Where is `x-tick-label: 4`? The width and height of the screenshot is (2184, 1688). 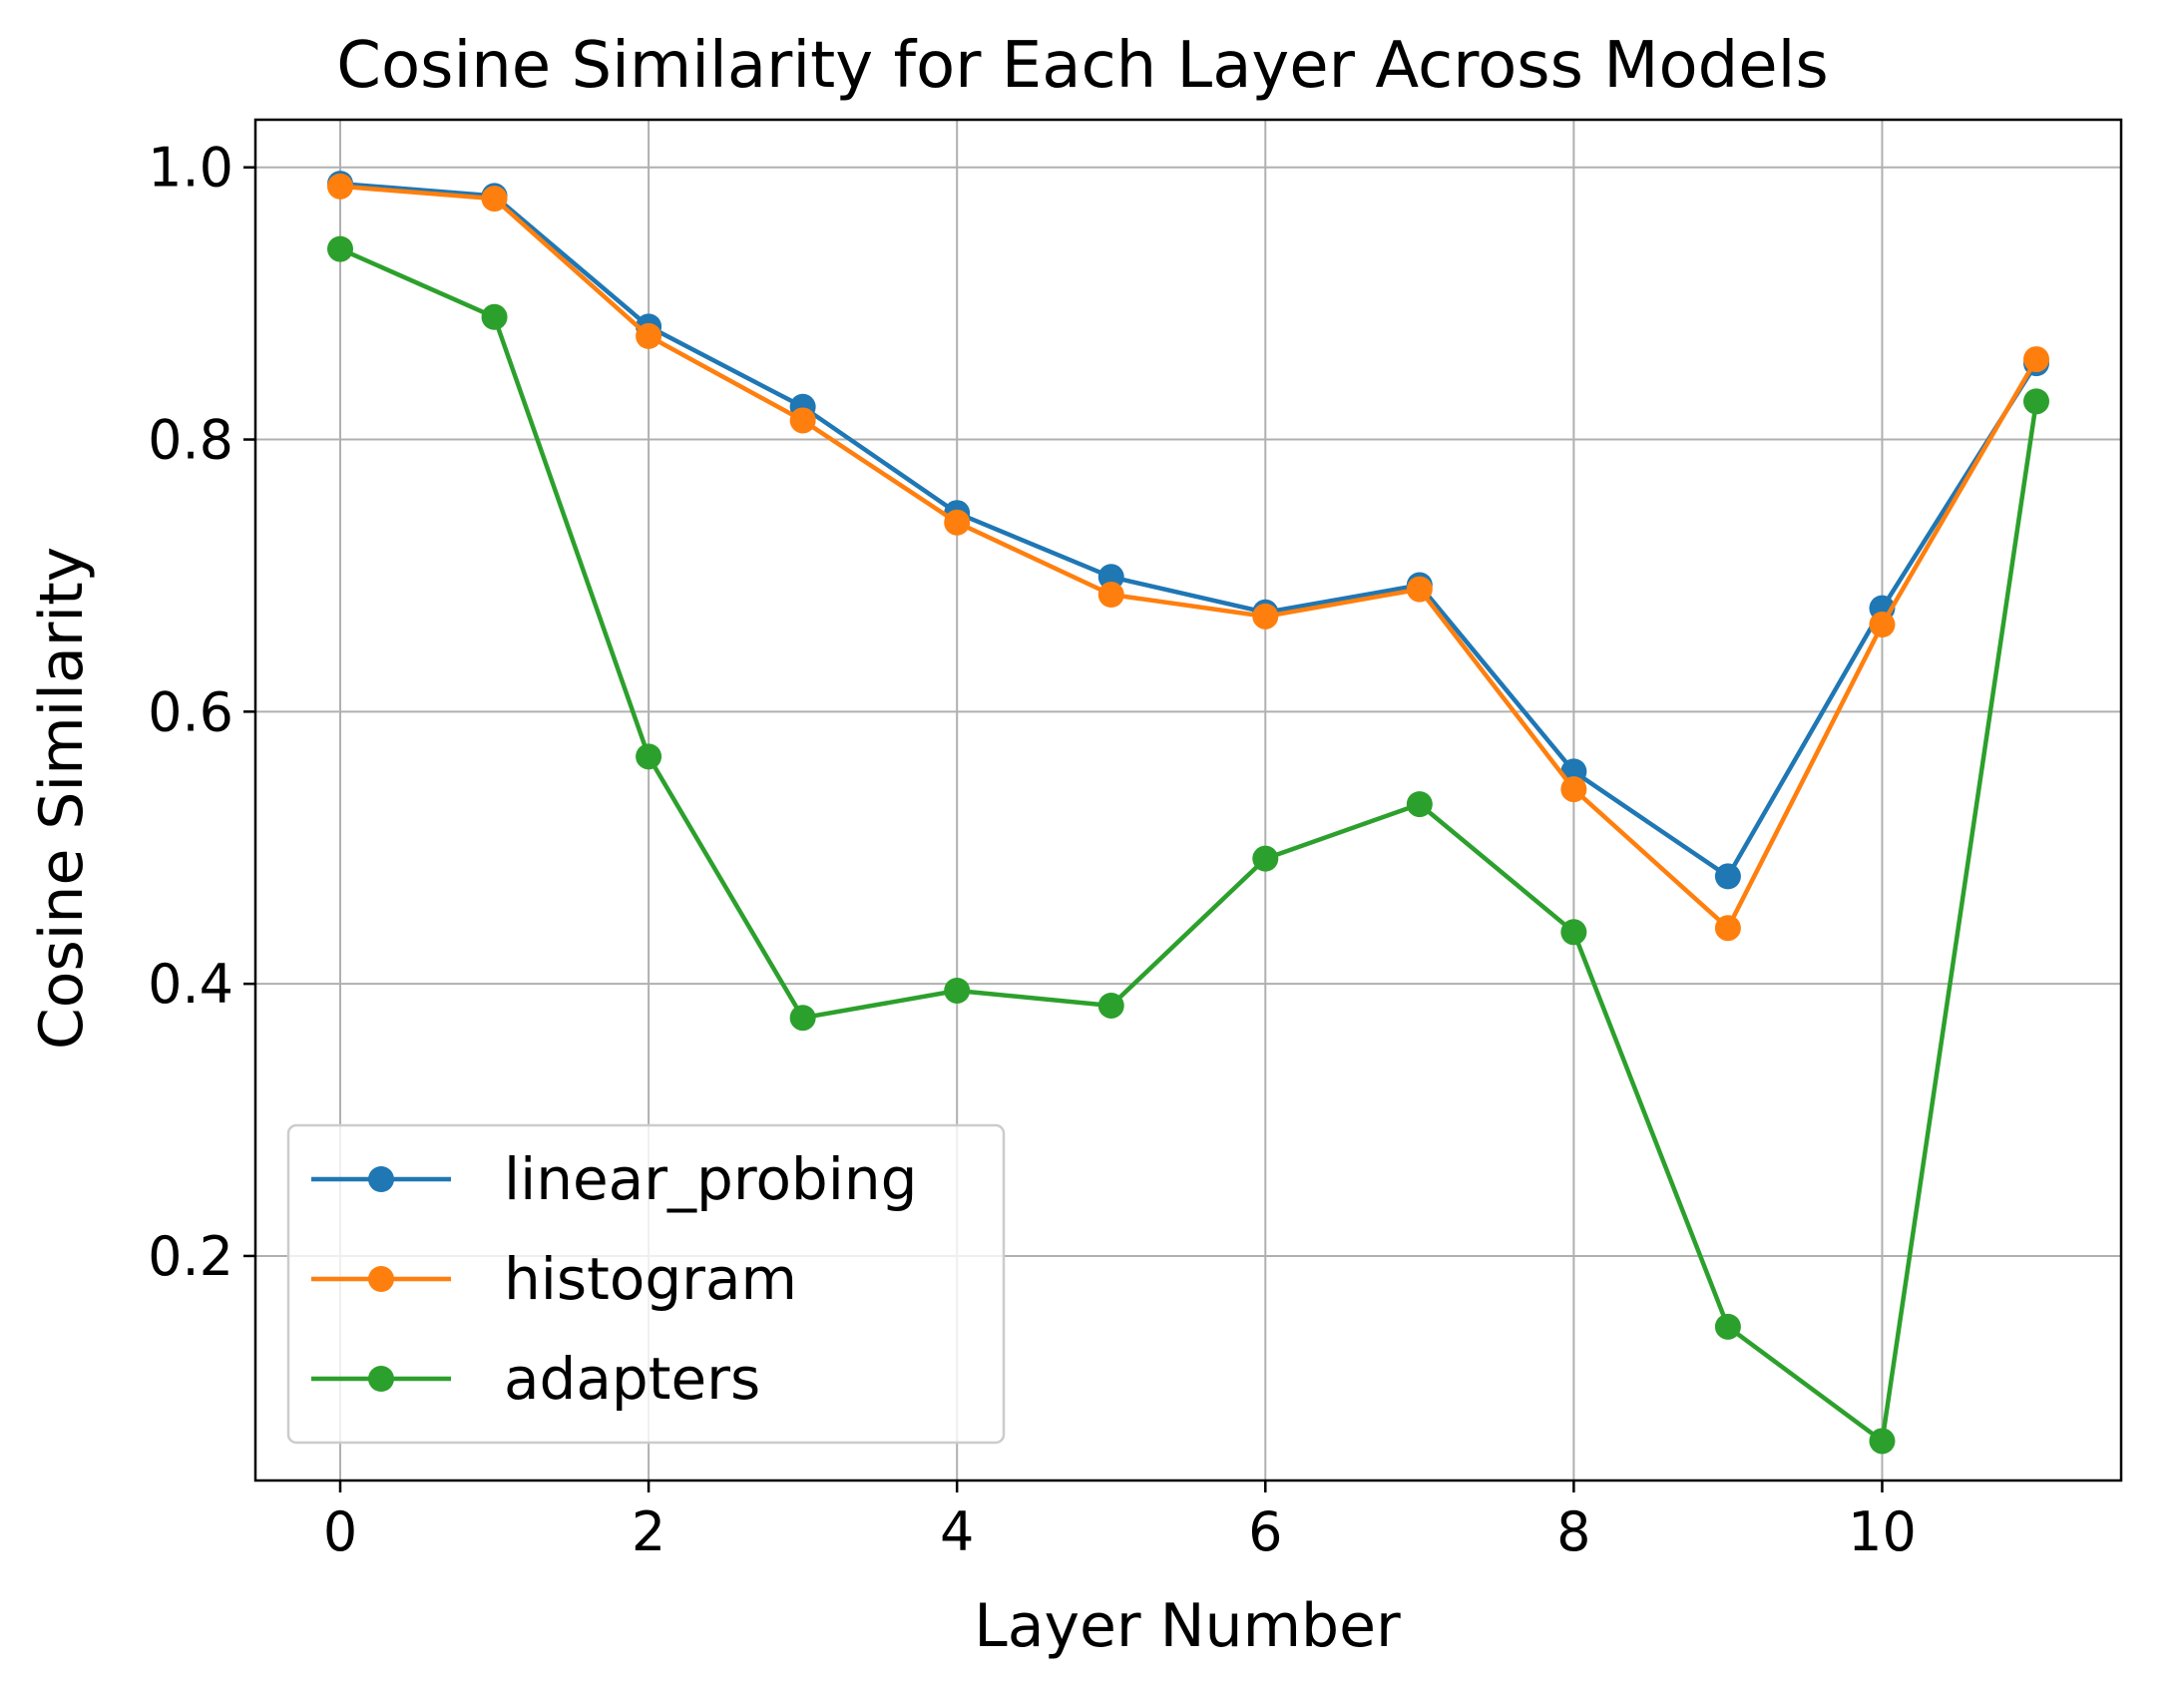
x-tick-label: 4 is located at coordinates (957, 1531).